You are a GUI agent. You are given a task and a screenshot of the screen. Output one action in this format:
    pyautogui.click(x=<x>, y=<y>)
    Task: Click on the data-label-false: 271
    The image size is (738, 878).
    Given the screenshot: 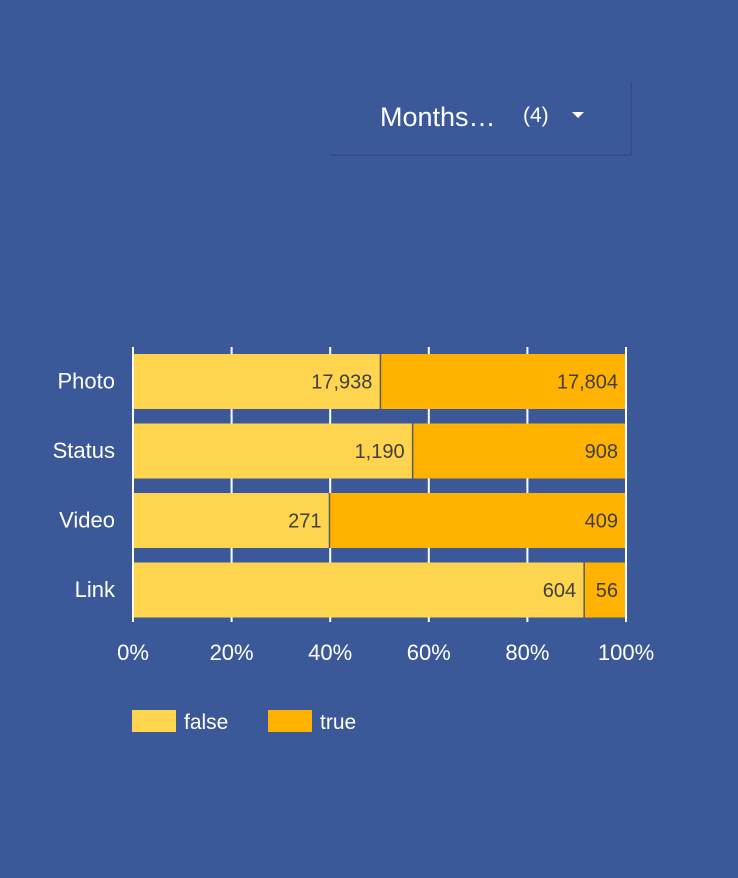 What is the action you would take?
    pyautogui.click(x=304, y=522)
    